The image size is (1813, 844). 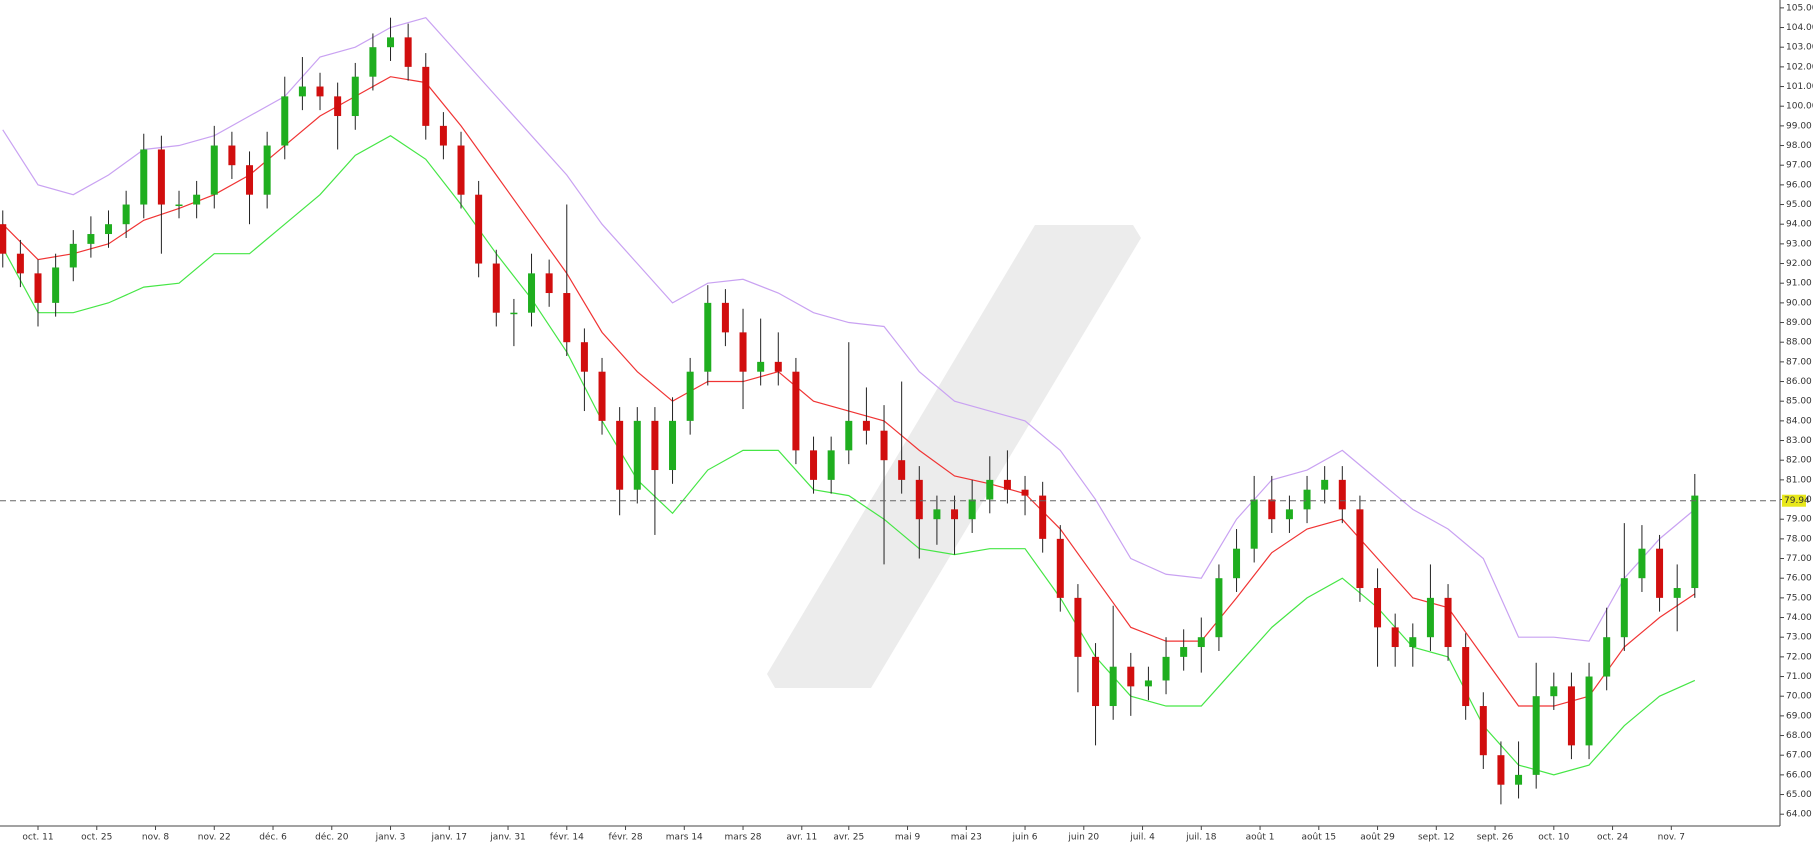 I want to click on x-tick-label: mai 9, so click(x=908, y=838).